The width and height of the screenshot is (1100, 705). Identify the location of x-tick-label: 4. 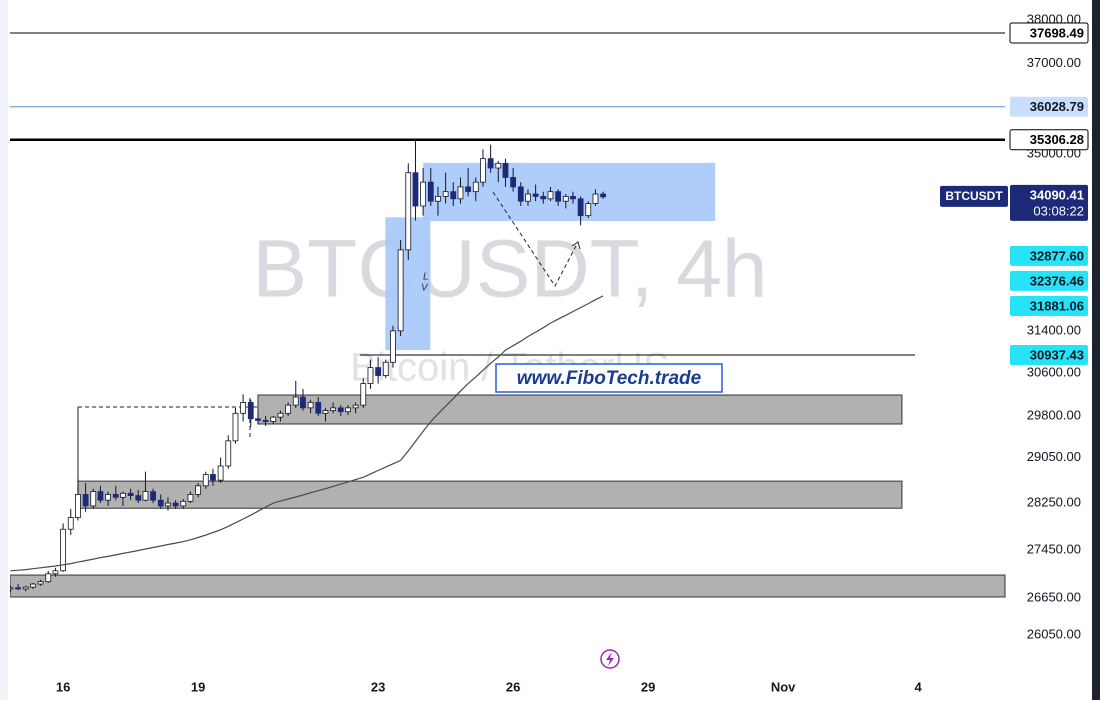
(919, 686).